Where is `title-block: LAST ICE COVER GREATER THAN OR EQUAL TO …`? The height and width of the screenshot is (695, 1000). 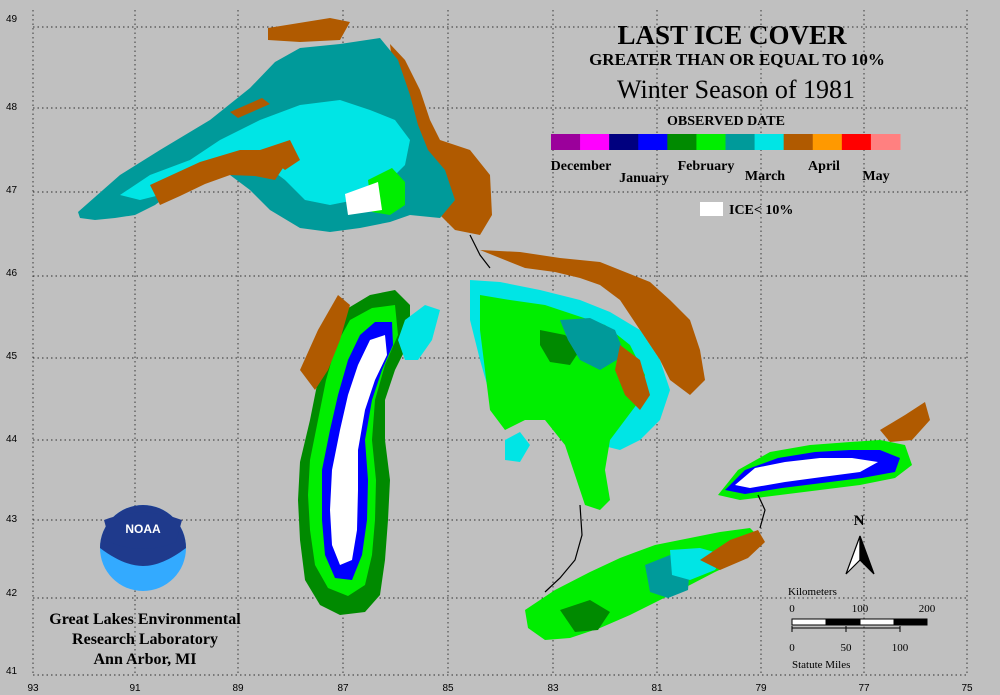
title-block: LAST ICE COVER GREATER THAN OR EQUAL TO … is located at coordinates (737, 62).